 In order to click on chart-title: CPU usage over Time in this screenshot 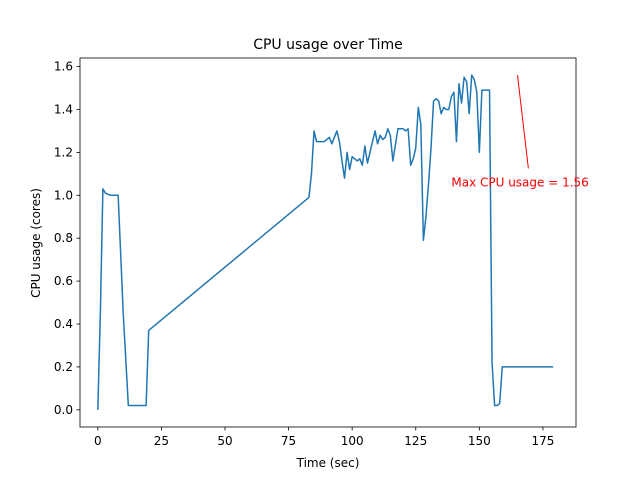, I will do `click(328, 45)`.